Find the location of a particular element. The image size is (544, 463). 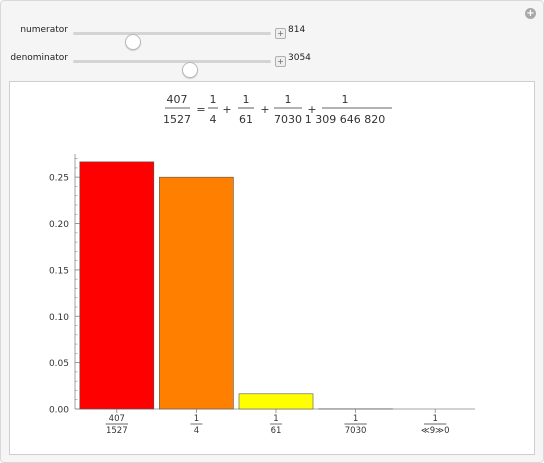

x-label-denominator: 61 is located at coordinates (276, 431).